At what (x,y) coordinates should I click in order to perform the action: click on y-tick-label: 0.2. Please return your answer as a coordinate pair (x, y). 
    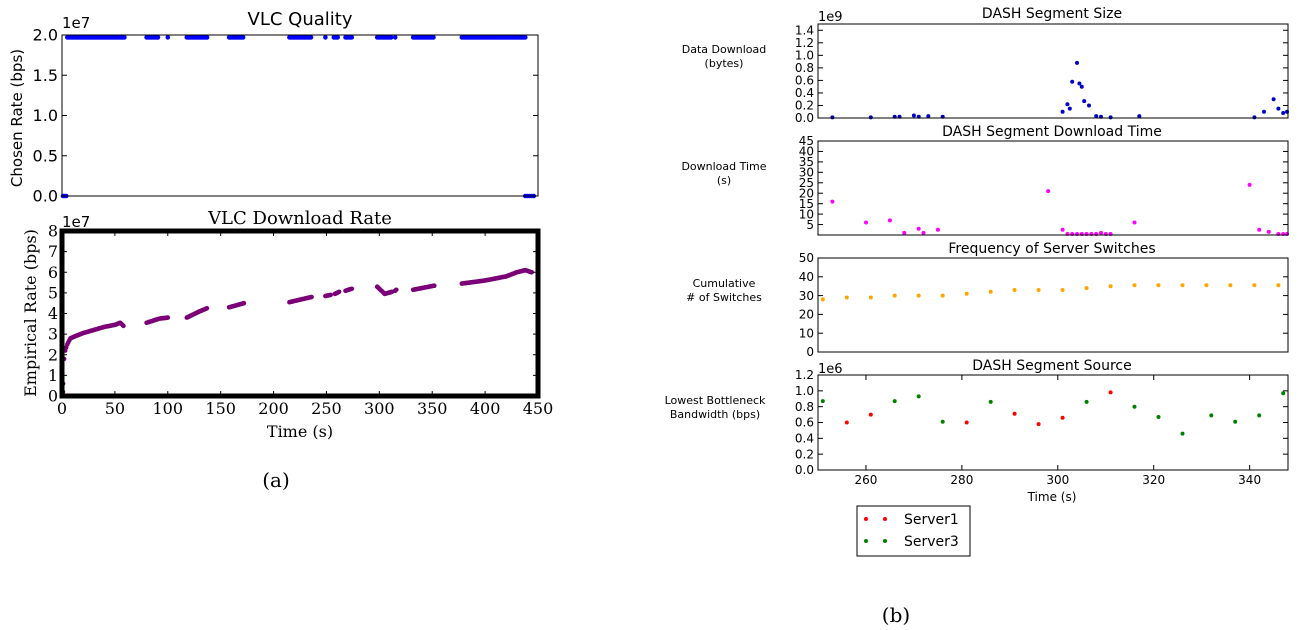
    Looking at the image, I should click on (804, 454).